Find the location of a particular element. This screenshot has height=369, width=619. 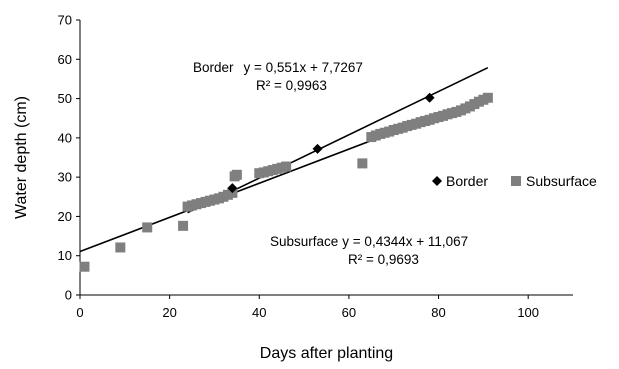

y-tick-label: 30 is located at coordinates (65, 177).